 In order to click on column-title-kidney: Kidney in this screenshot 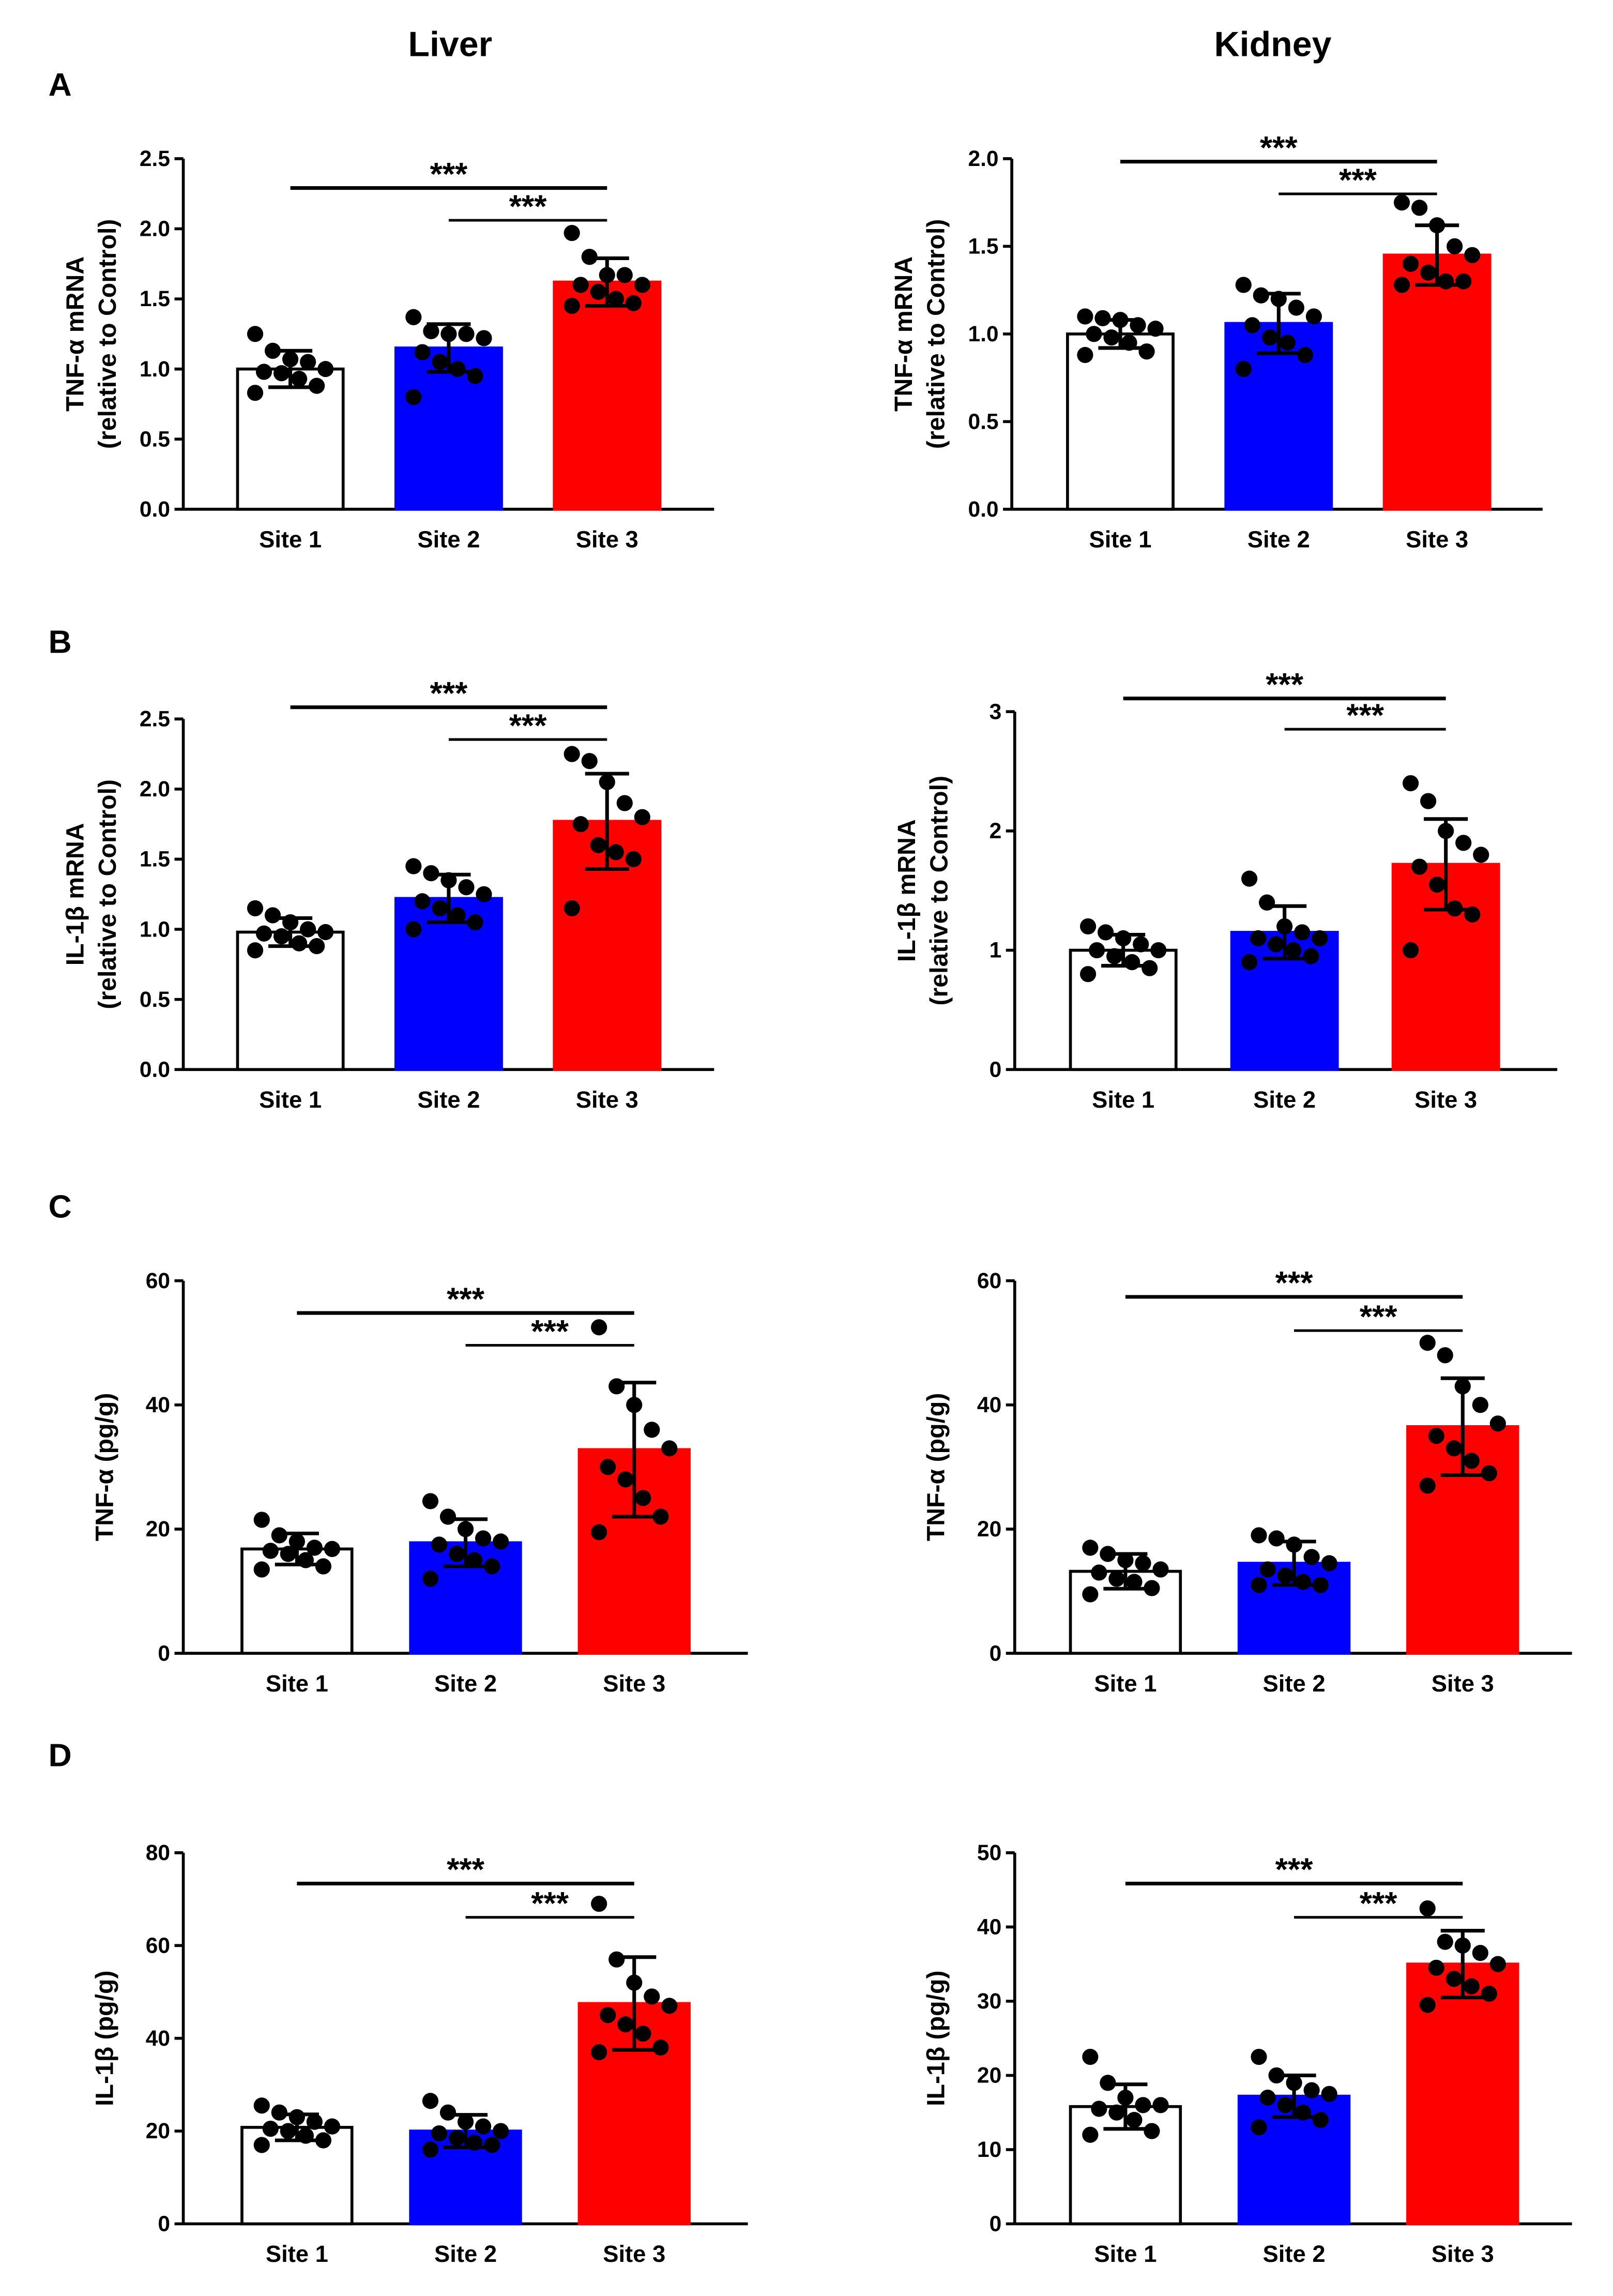, I will do `click(1273, 44)`.